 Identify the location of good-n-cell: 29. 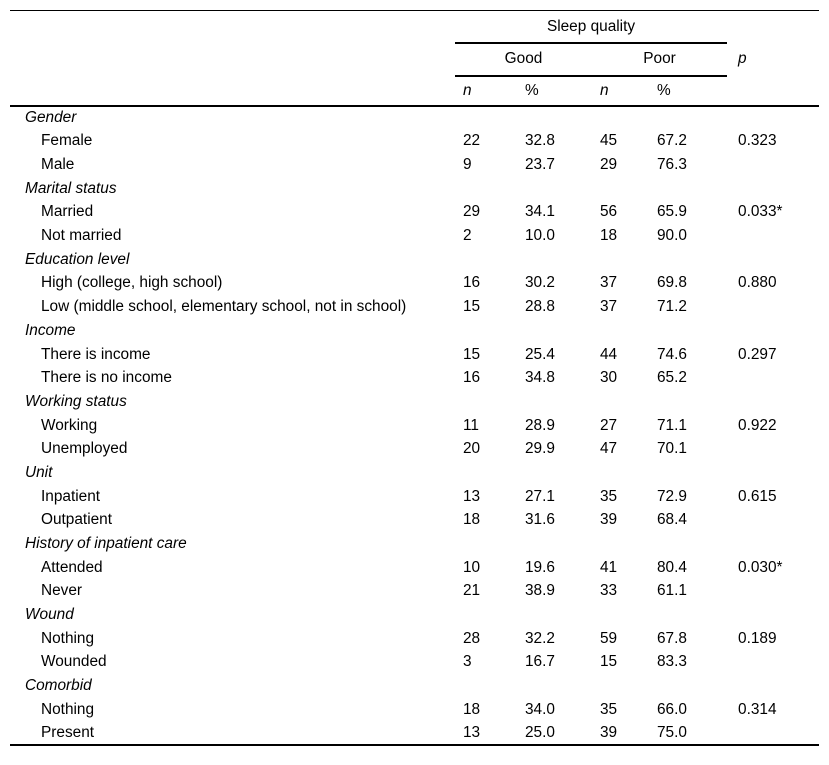
(472, 212).